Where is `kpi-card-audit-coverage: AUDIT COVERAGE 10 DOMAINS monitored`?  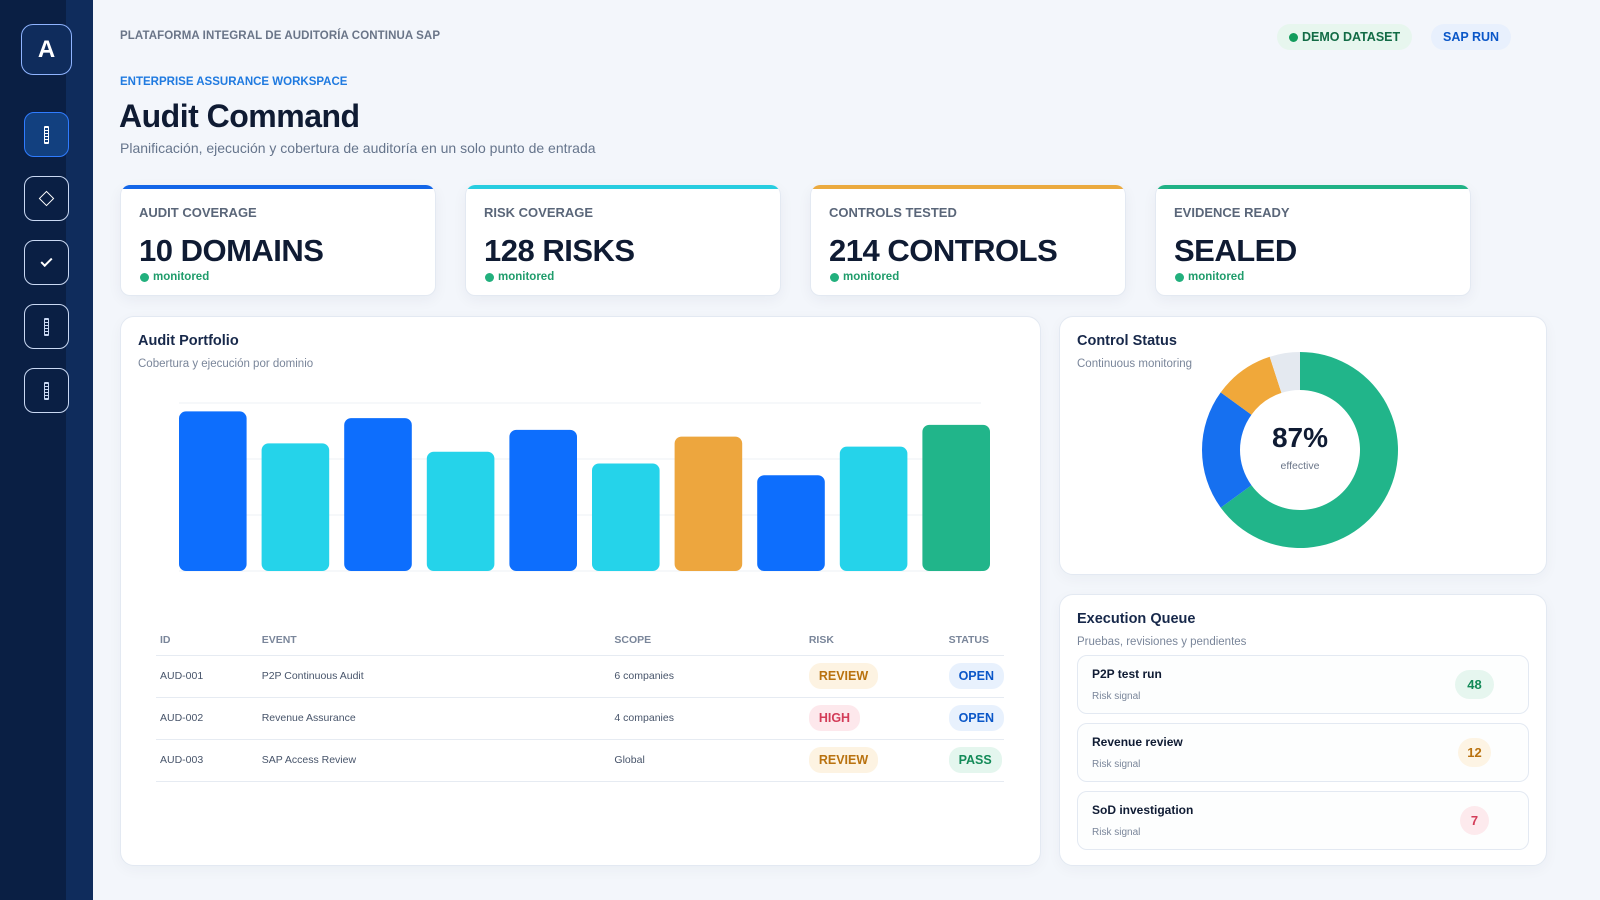
kpi-card-audit-coverage: AUDIT COVERAGE 10 DOMAINS monitored is located at coordinates (278, 240).